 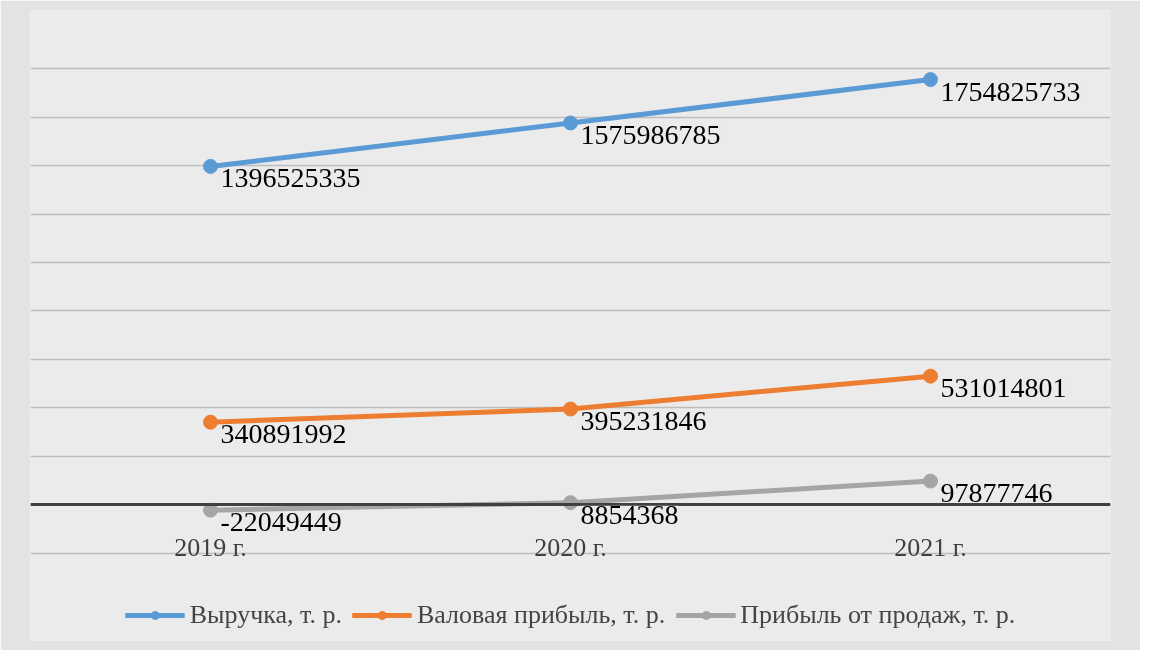 What do you see at coordinates (1010, 91) in the screenshot?
I see `data-label: 1754825733` at bounding box center [1010, 91].